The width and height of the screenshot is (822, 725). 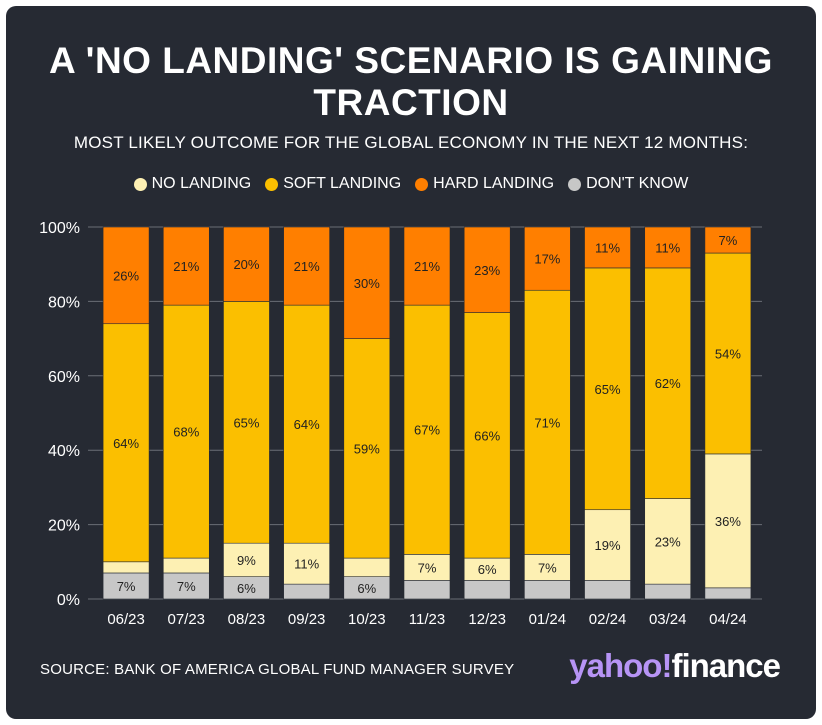 I want to click on legend-dot-hard-landing, so click(x=422, y=184).